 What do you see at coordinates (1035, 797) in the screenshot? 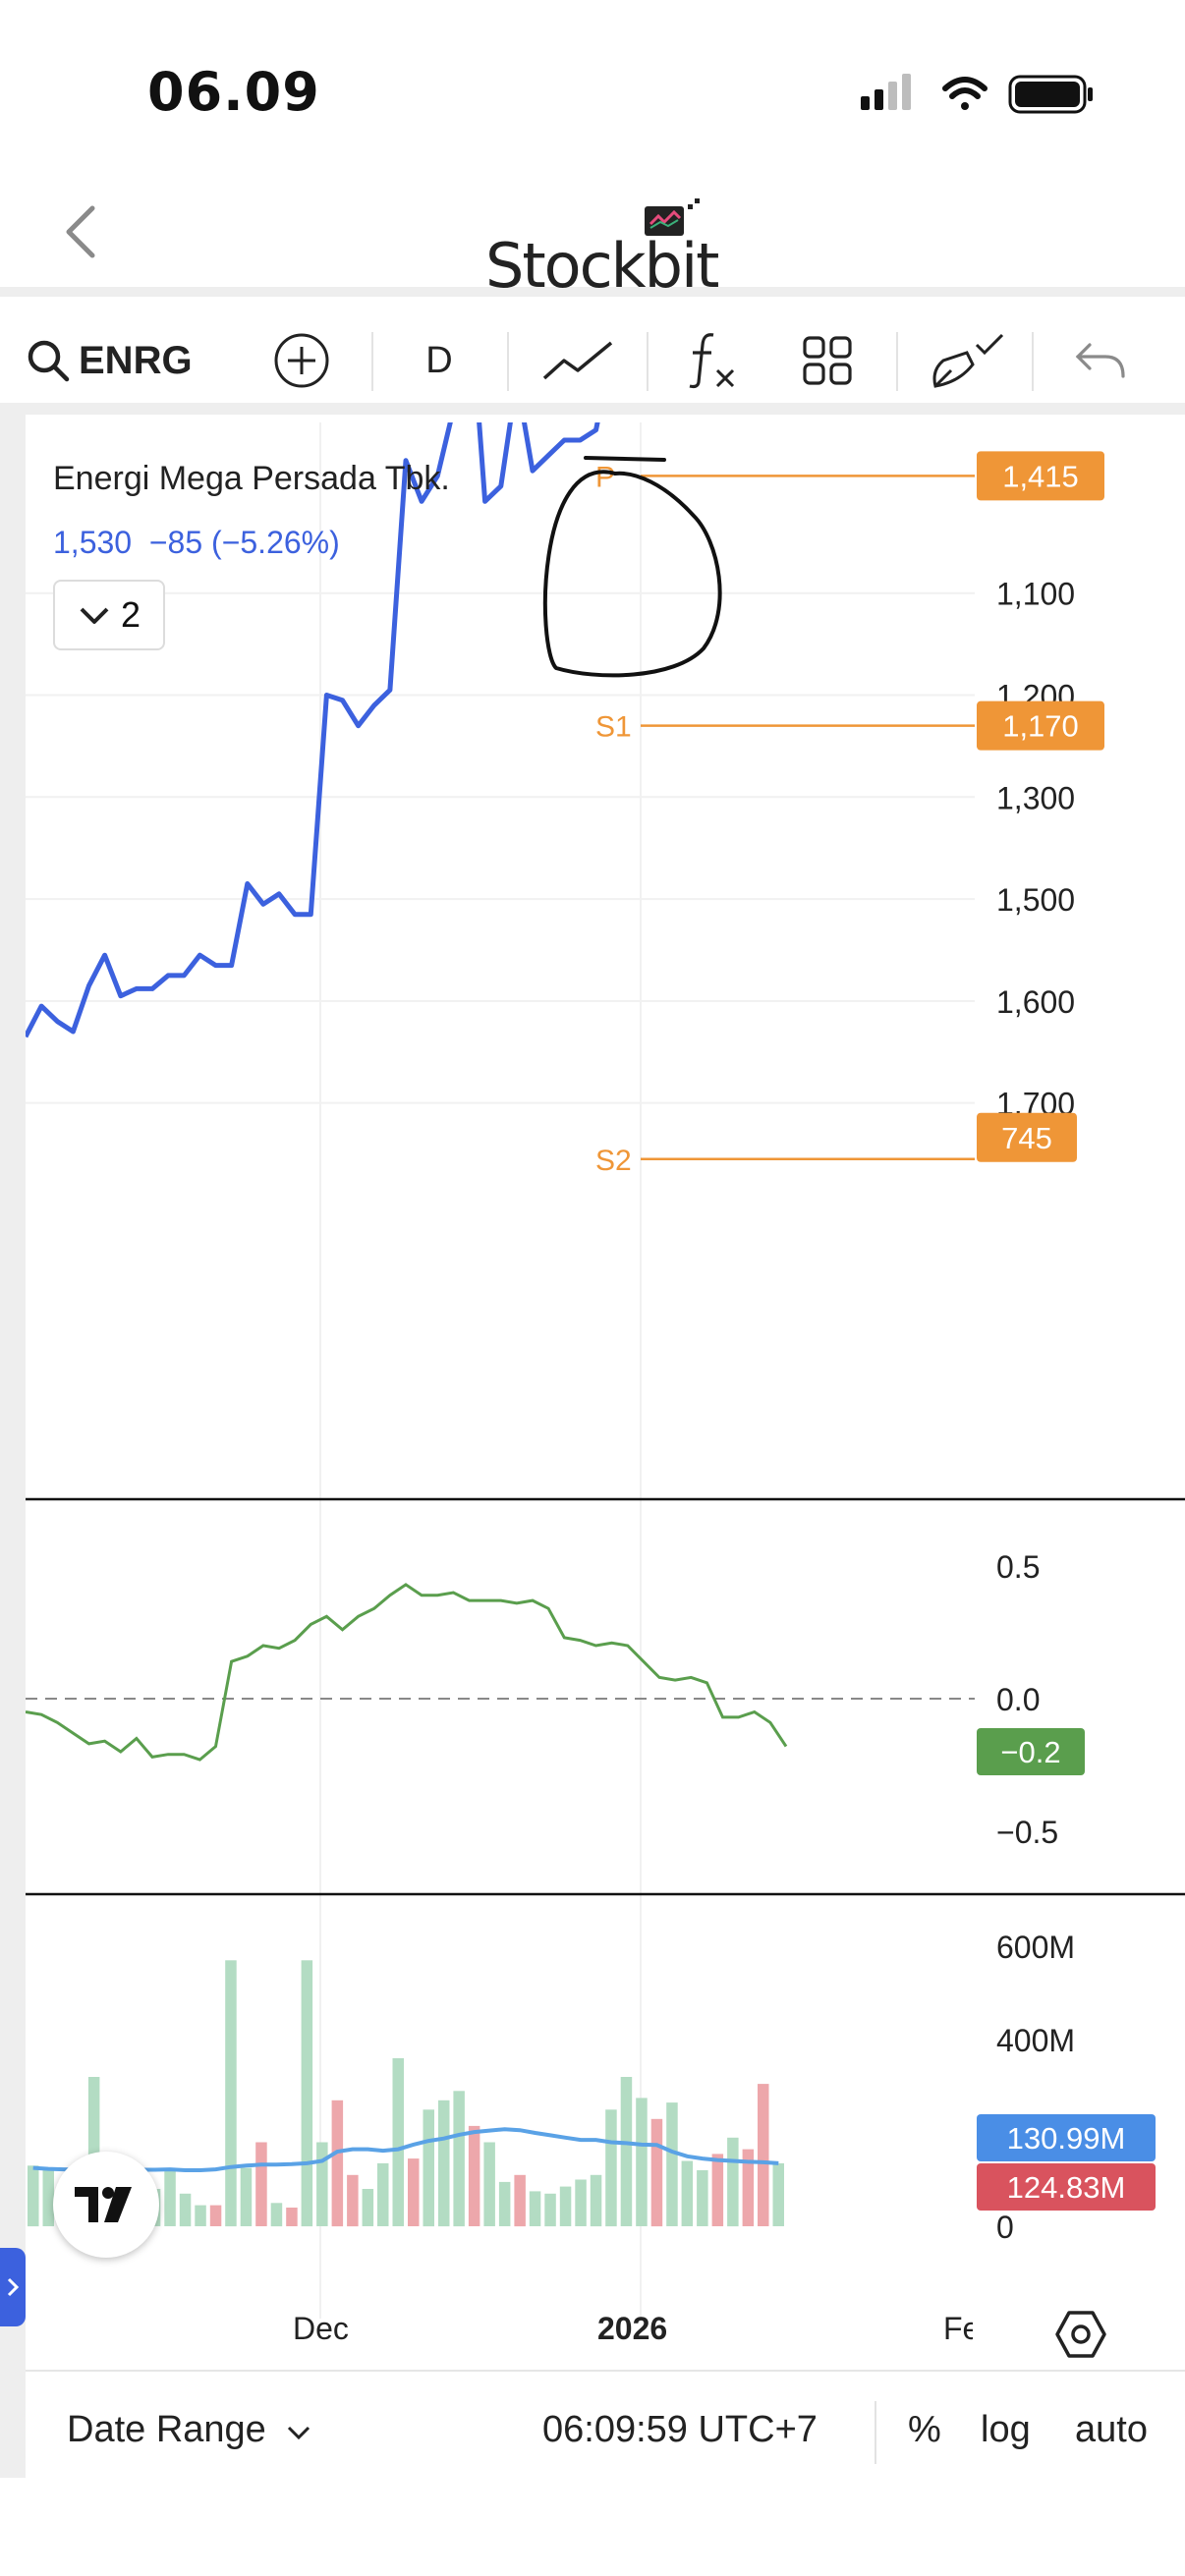
I see `price-axis-tick: 1,300` at bounding box center [1035, 797].